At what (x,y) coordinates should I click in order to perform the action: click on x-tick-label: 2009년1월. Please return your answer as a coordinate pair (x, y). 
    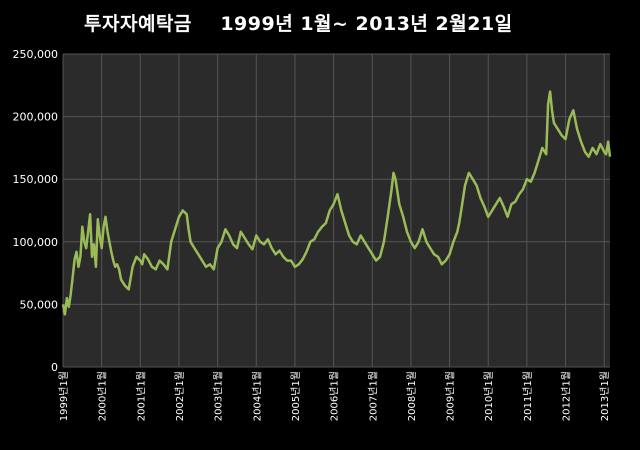
    Looking at the image, I should click on (451, 396).